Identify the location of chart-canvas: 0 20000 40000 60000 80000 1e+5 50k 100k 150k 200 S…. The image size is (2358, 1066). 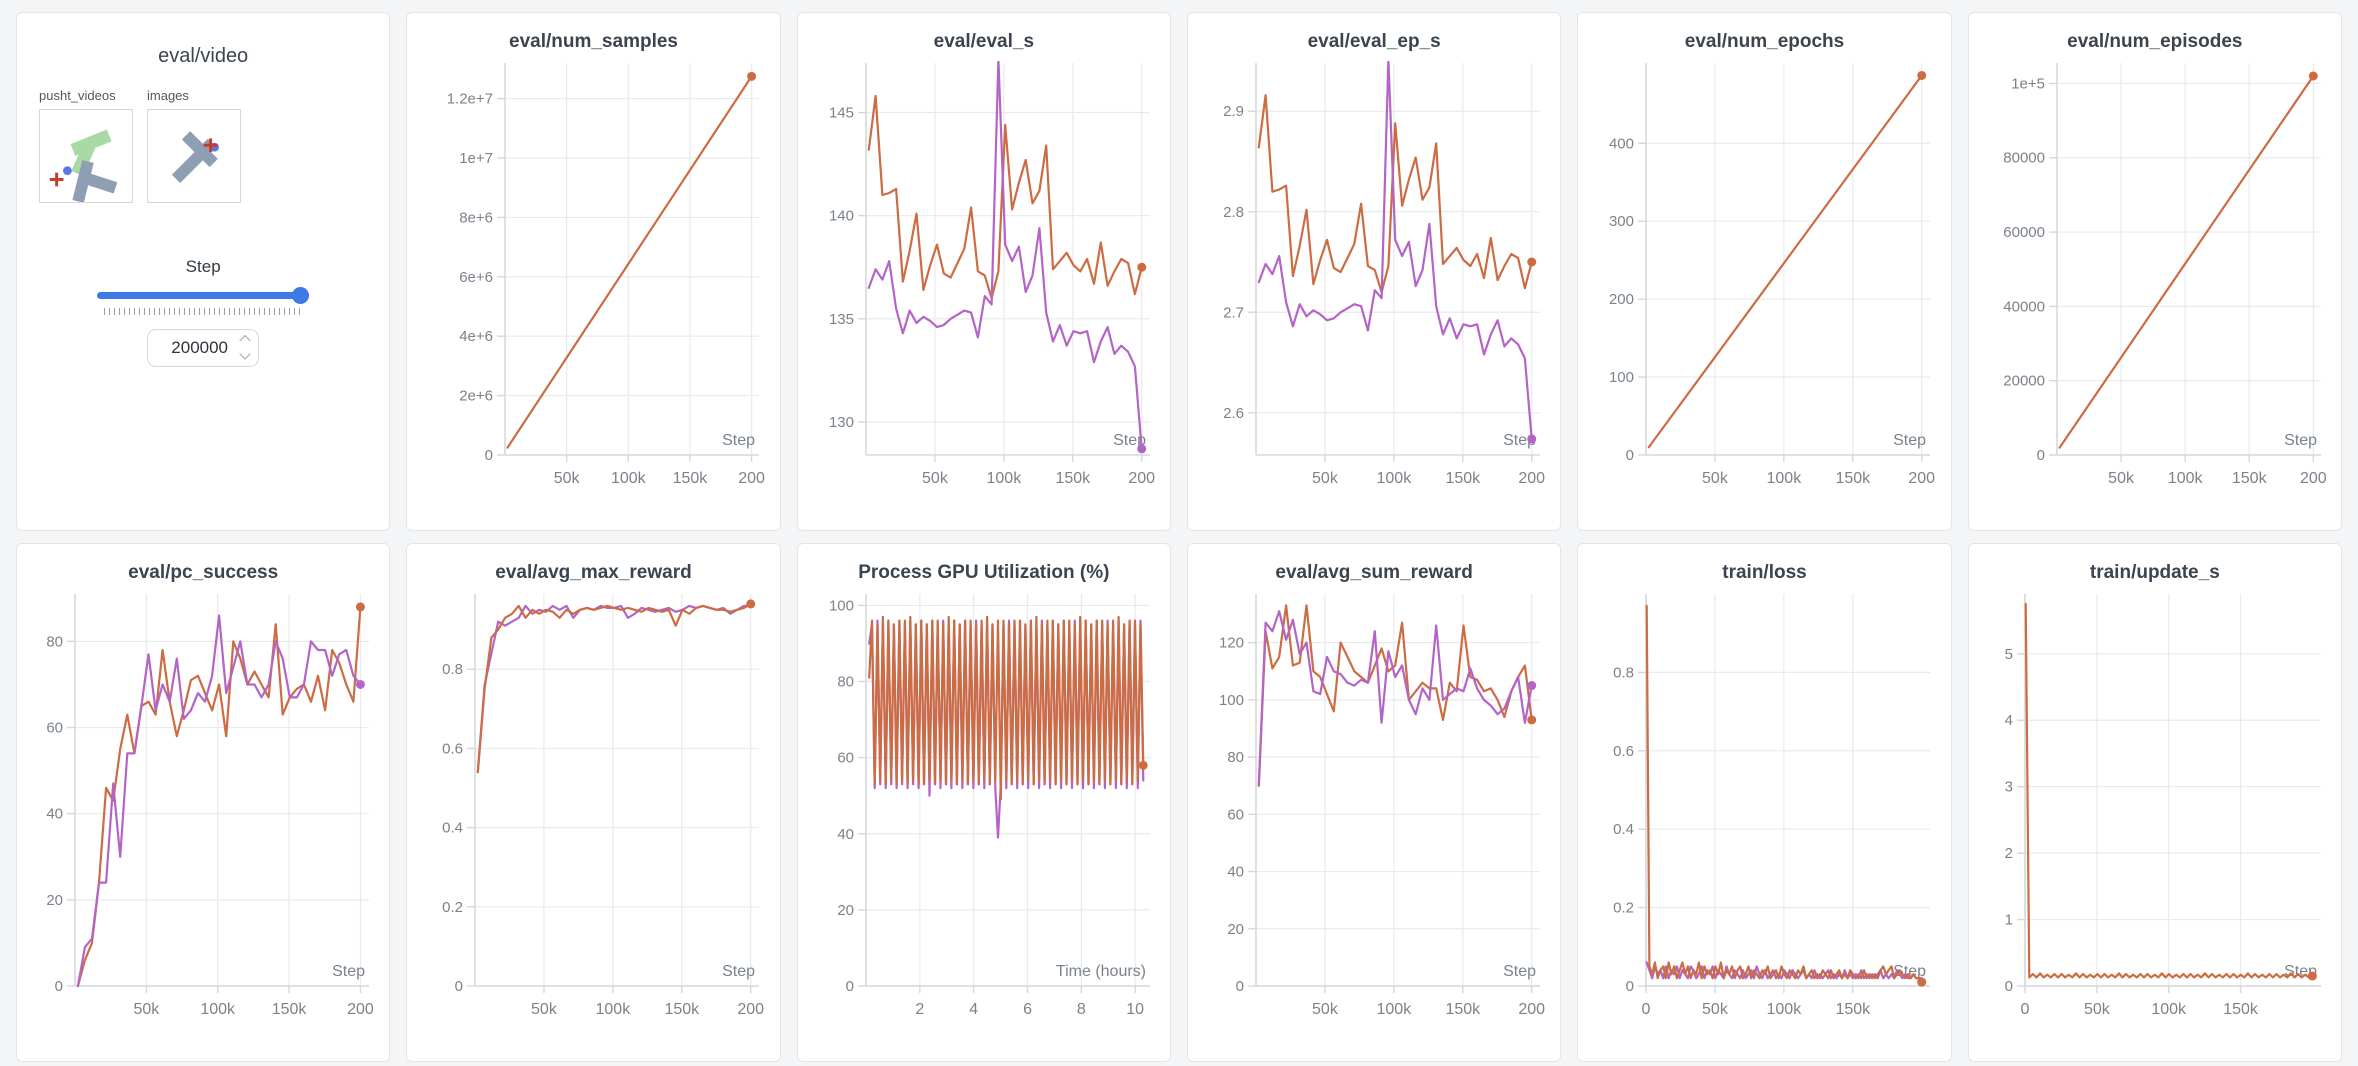
(2155, 280).